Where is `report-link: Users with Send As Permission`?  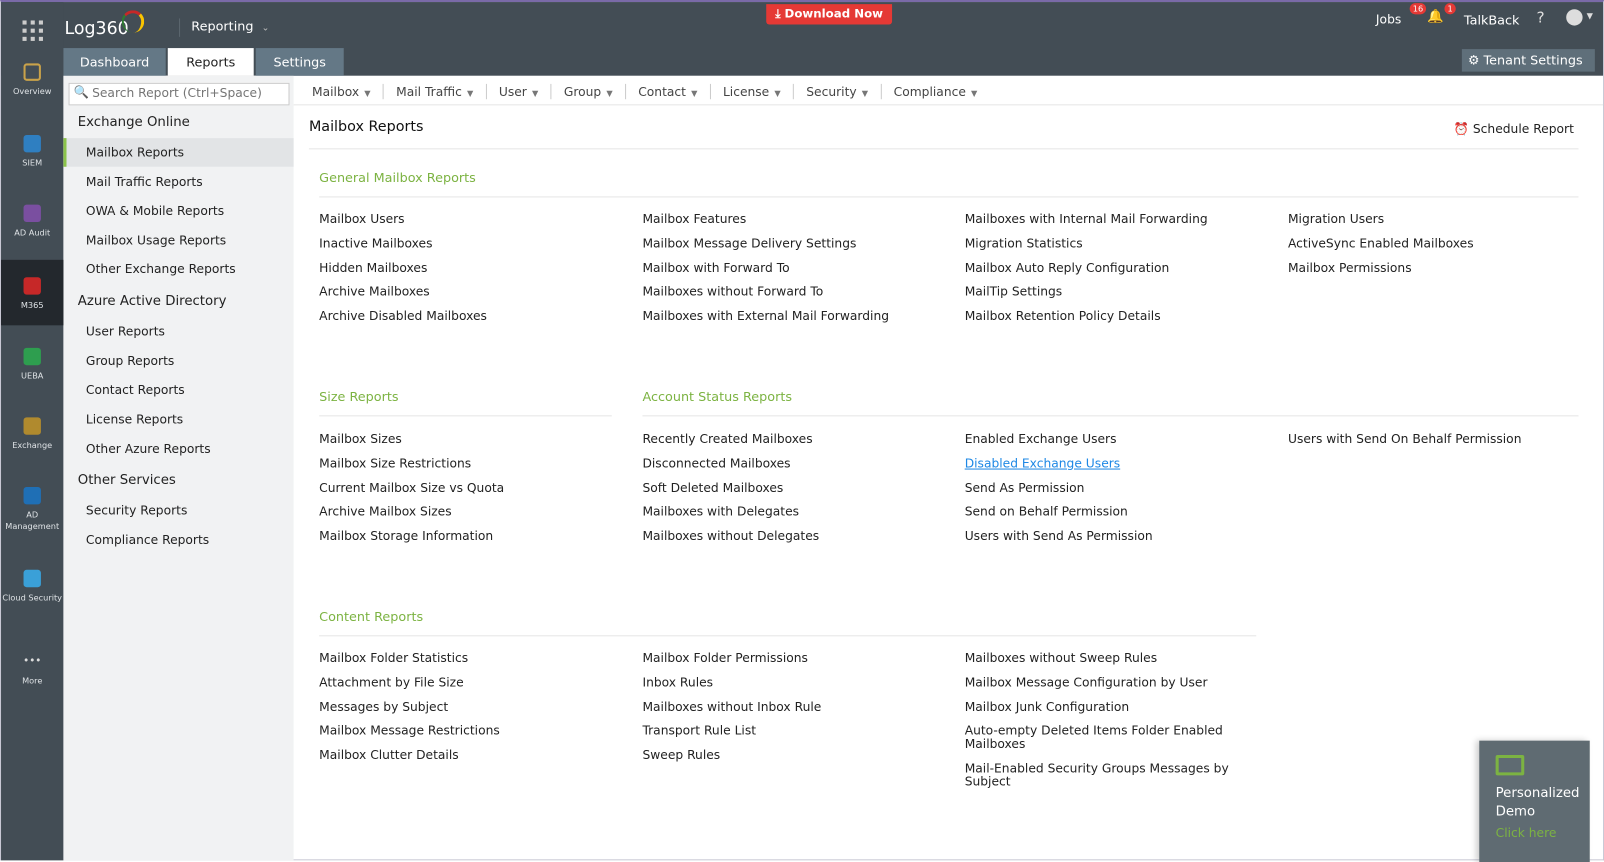
report-link: Users with Send As Permission is located at coordinates (1058, 536).